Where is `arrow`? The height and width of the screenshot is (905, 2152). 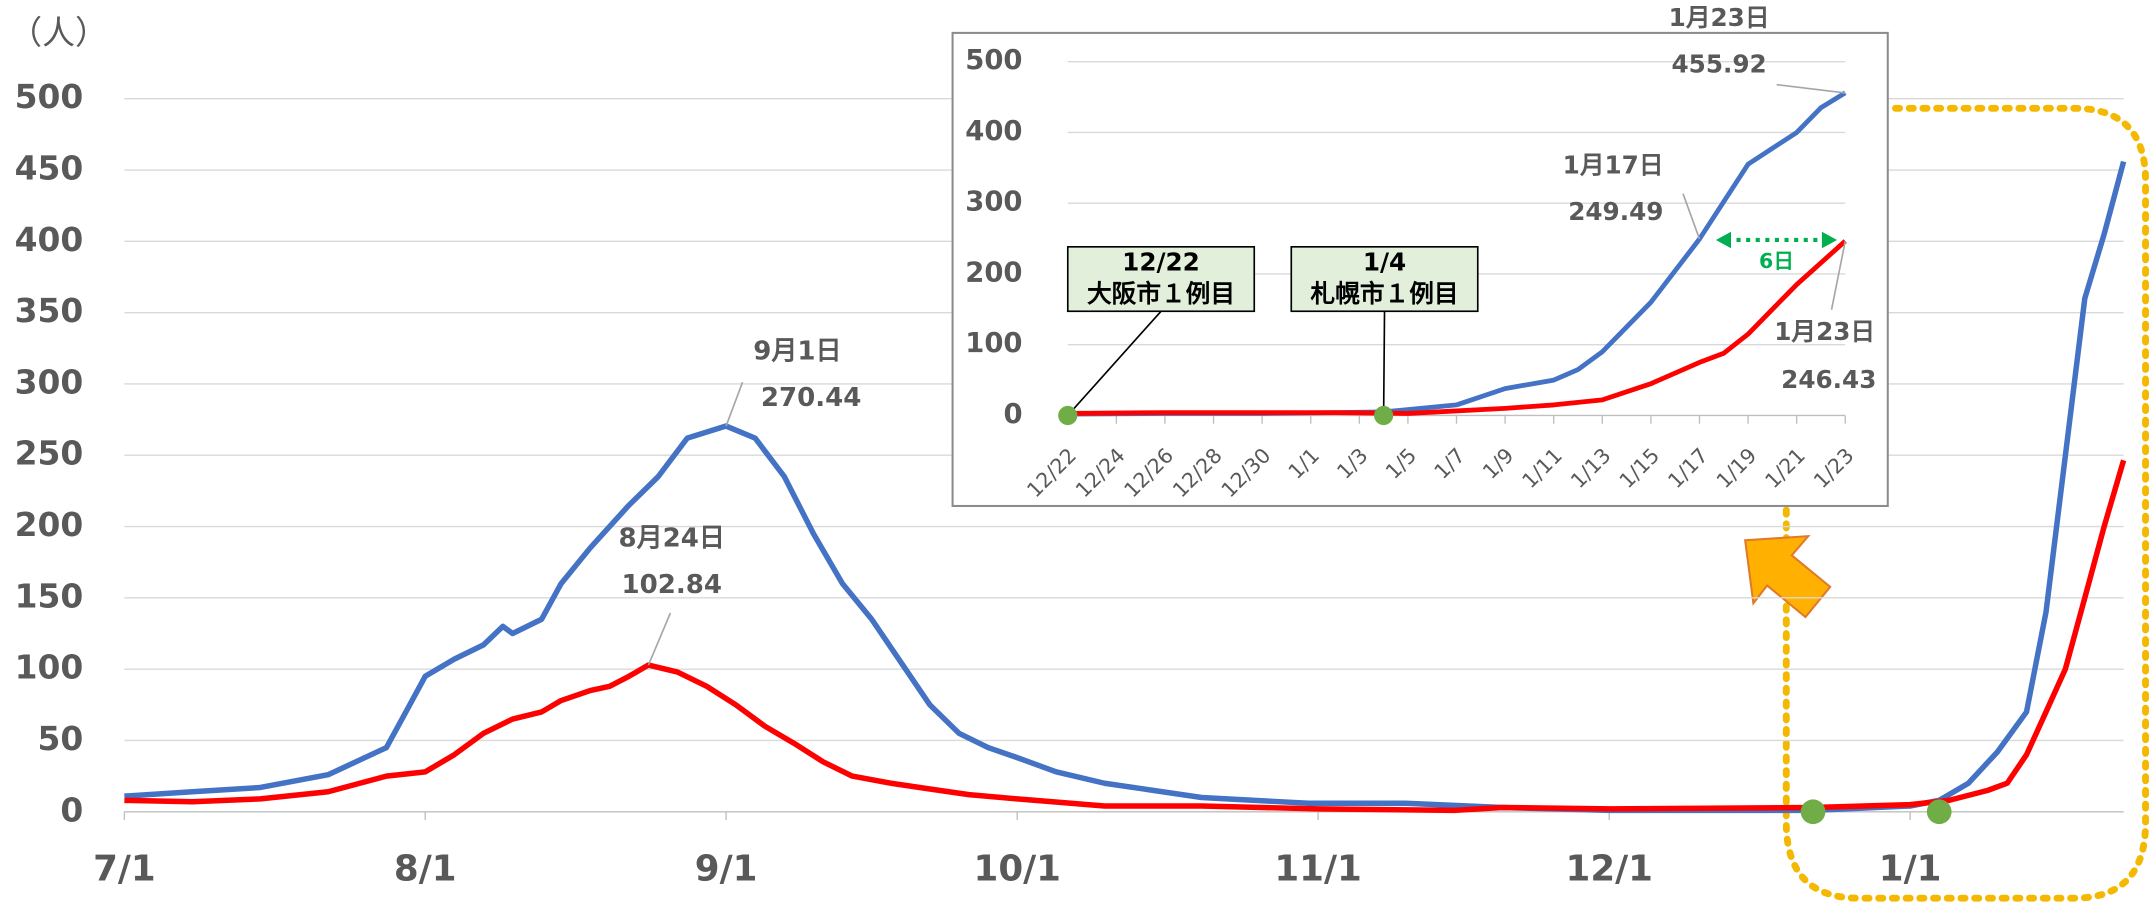 arrow is located at coordinates (1787, 576).